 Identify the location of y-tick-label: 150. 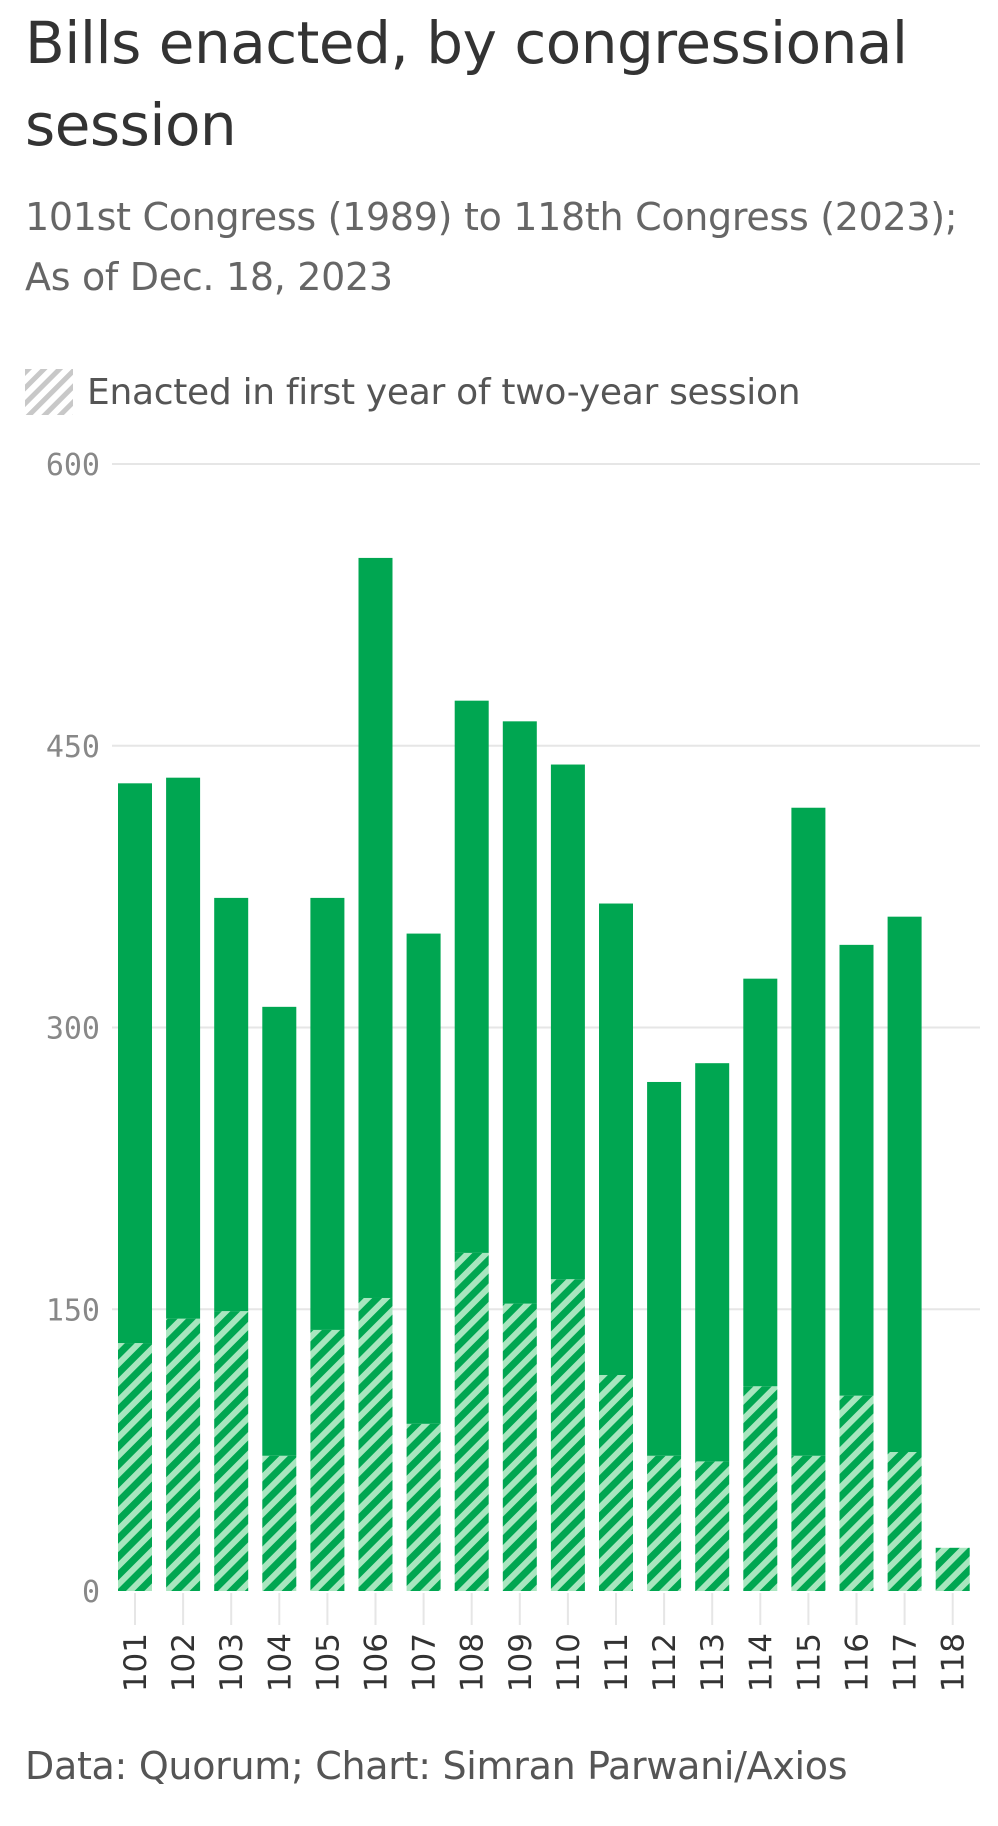
(73, 1310).